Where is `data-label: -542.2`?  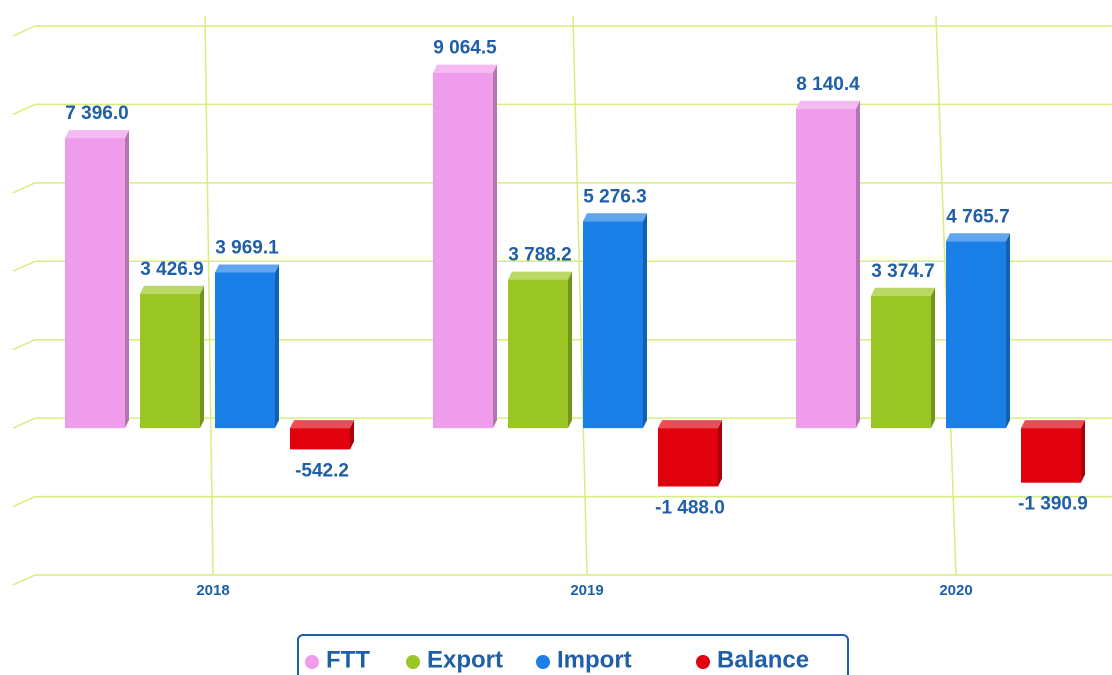 data-label: -542.2 is located at coordinates (322, 470).